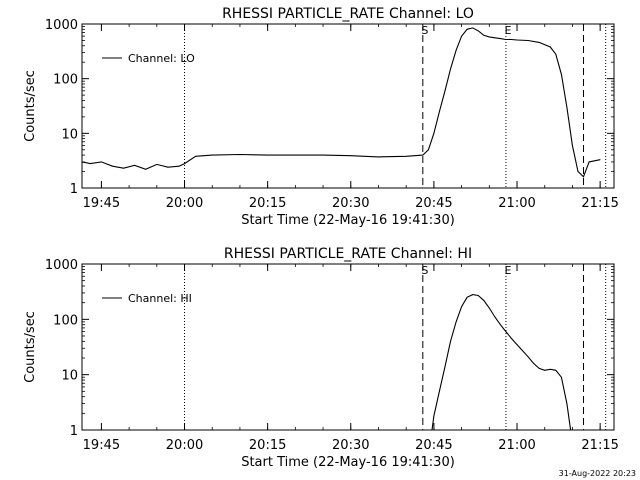 The height and width of the screenshot is (480, 640). What do you see at coordinates (597, 473) in the screenshot?
I see `footer-date: 31-Aug-2022 20:23` at bounding box center [597, 473].